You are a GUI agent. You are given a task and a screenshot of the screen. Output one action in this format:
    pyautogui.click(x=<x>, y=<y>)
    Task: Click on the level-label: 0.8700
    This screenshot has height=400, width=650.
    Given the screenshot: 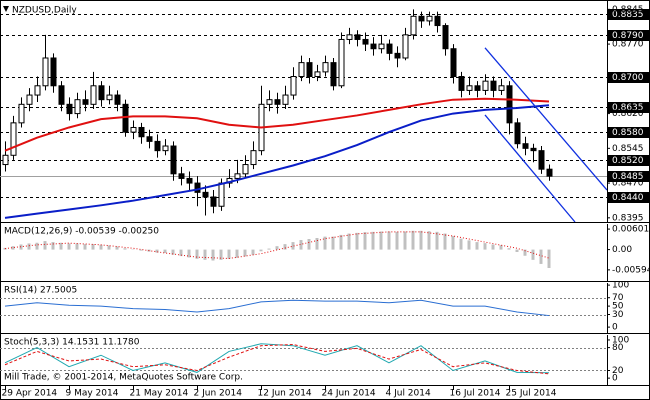 What is the action you would take?
    pyautogui.click(x=628, y=78)
    